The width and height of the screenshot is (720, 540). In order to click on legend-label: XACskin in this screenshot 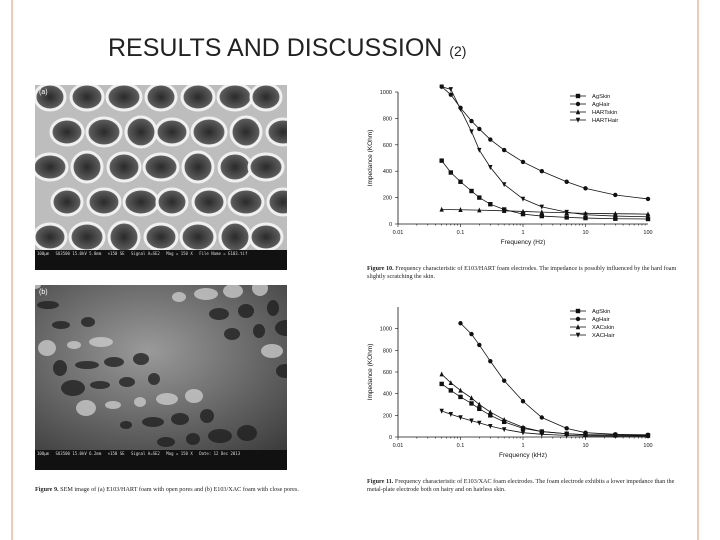, I will do `click(603, 328)`.